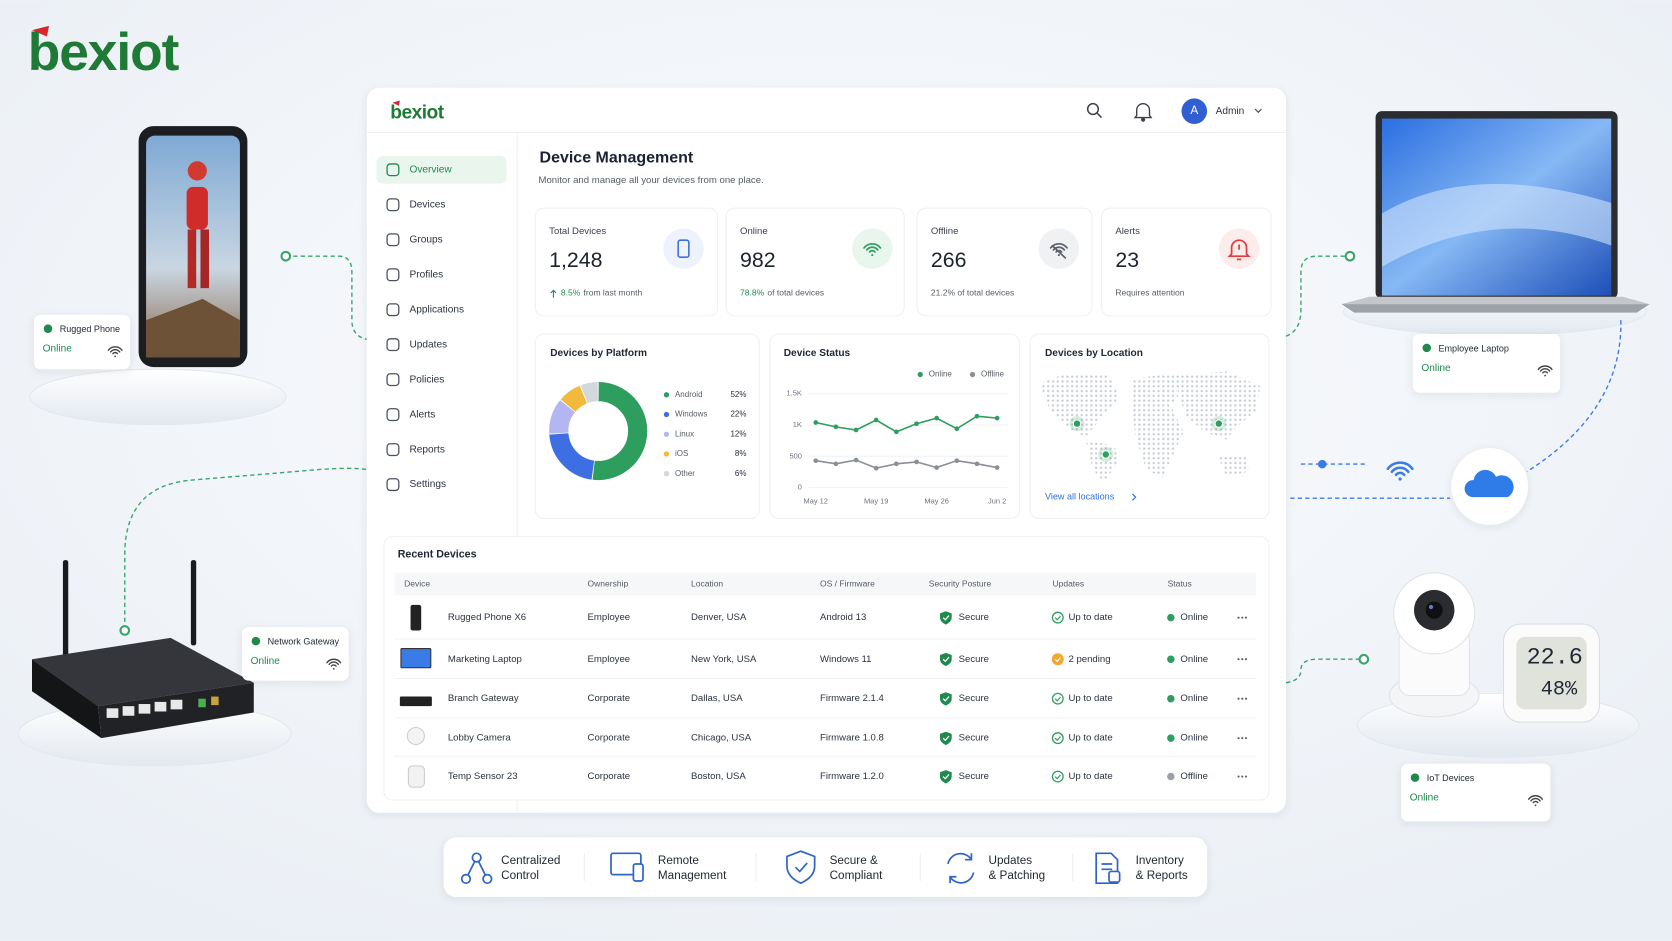 This screenshot has height=941, width=1672. Describe the element at coordinates (852, 776) in the screenshot. I see `table-cell: Firmware 1.2.0` at that location.